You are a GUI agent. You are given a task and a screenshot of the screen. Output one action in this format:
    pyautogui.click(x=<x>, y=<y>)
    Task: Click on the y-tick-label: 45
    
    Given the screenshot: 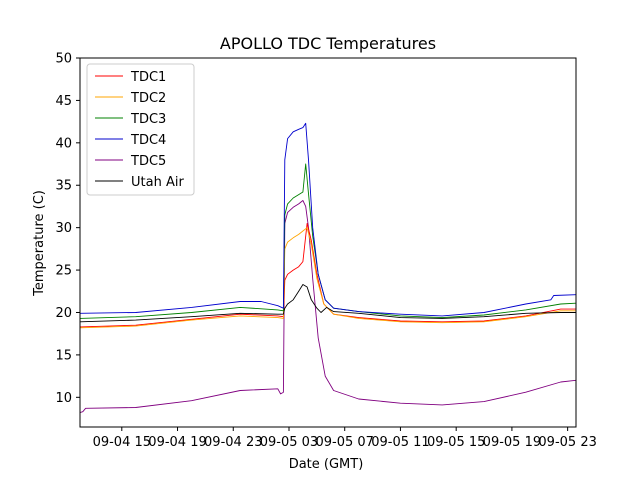 What is the action you would take?
    pyautogui.click(x=63, y=101)
    